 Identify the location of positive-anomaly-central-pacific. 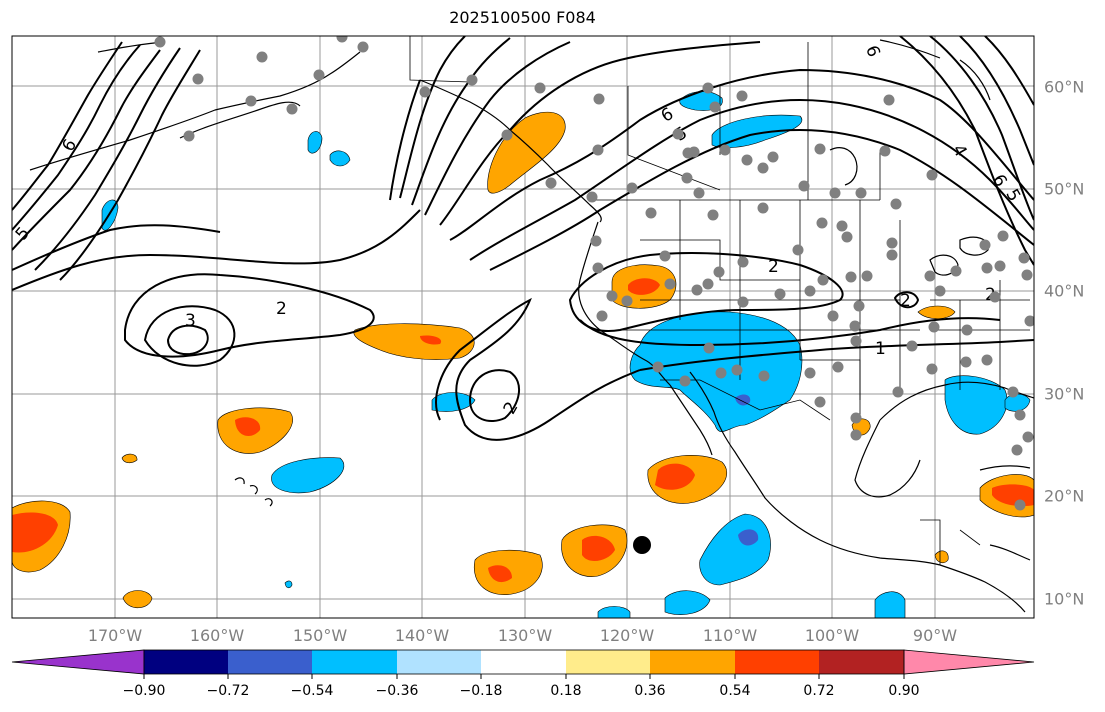
(414, 341).